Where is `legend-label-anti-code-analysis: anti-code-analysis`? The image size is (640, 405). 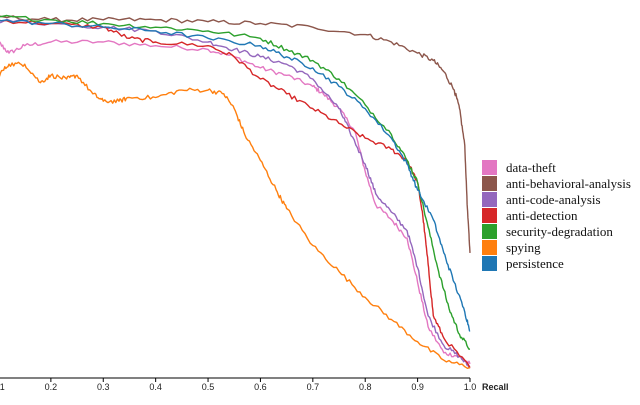 legend-label-anti-code-analysis: anti-code-analysis is located at coordinates (553, 199).